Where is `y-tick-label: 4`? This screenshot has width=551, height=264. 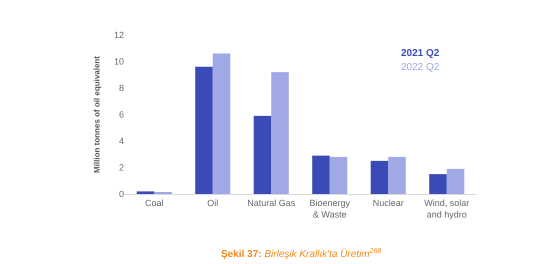
y-tick-label: 4 is located at coordinates (121, 141).